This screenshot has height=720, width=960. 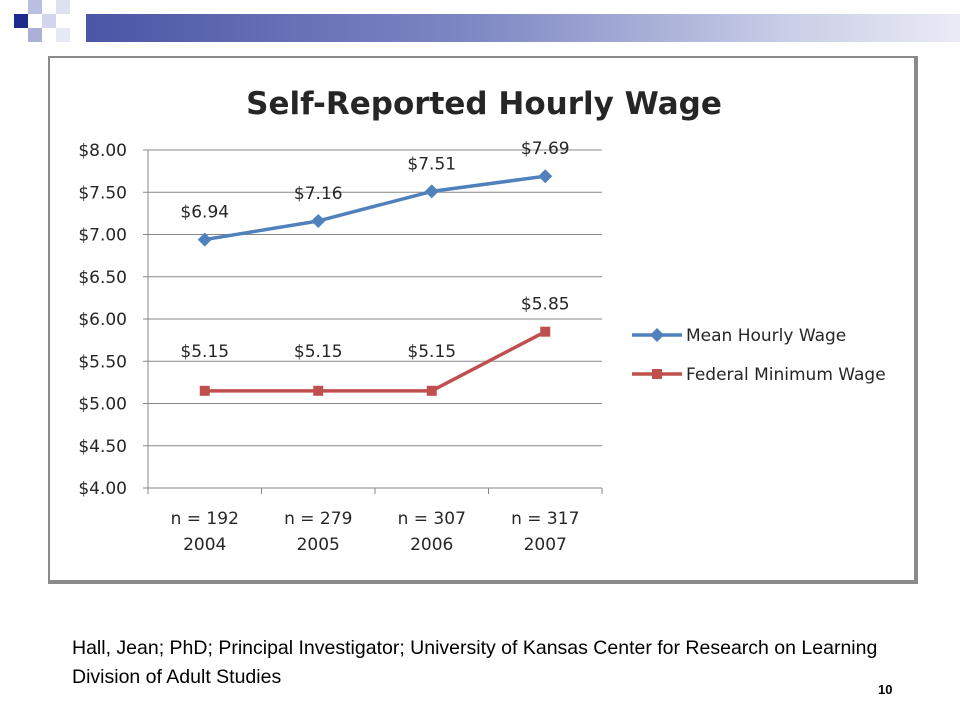 What do you see at coordinates (885, 689) in the screenshot?
I see `page-number: 10` at bounding box center [885, 689].